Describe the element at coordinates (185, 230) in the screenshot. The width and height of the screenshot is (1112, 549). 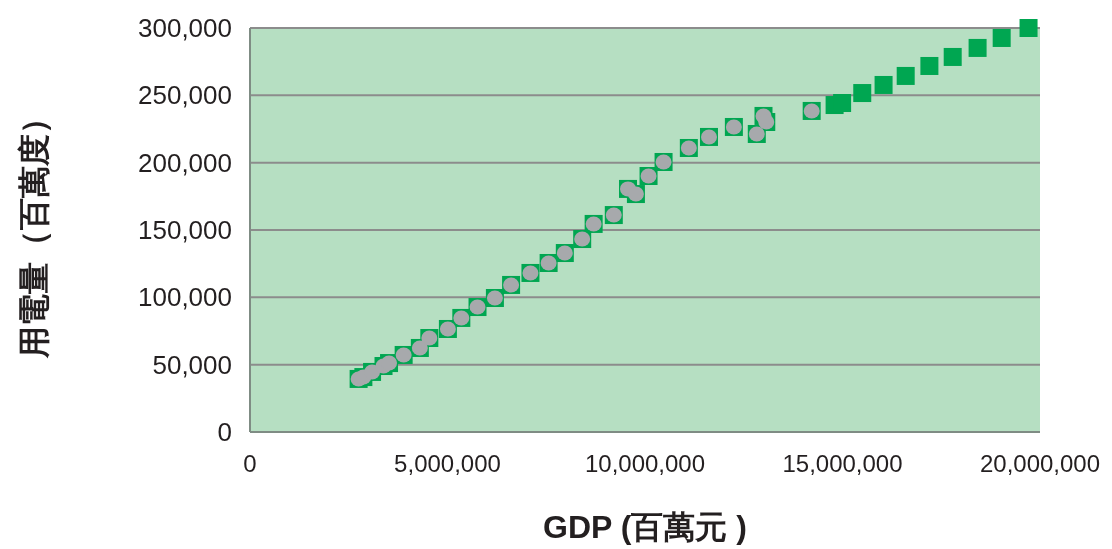
I see `y-tick-label: 150,000` at that location.